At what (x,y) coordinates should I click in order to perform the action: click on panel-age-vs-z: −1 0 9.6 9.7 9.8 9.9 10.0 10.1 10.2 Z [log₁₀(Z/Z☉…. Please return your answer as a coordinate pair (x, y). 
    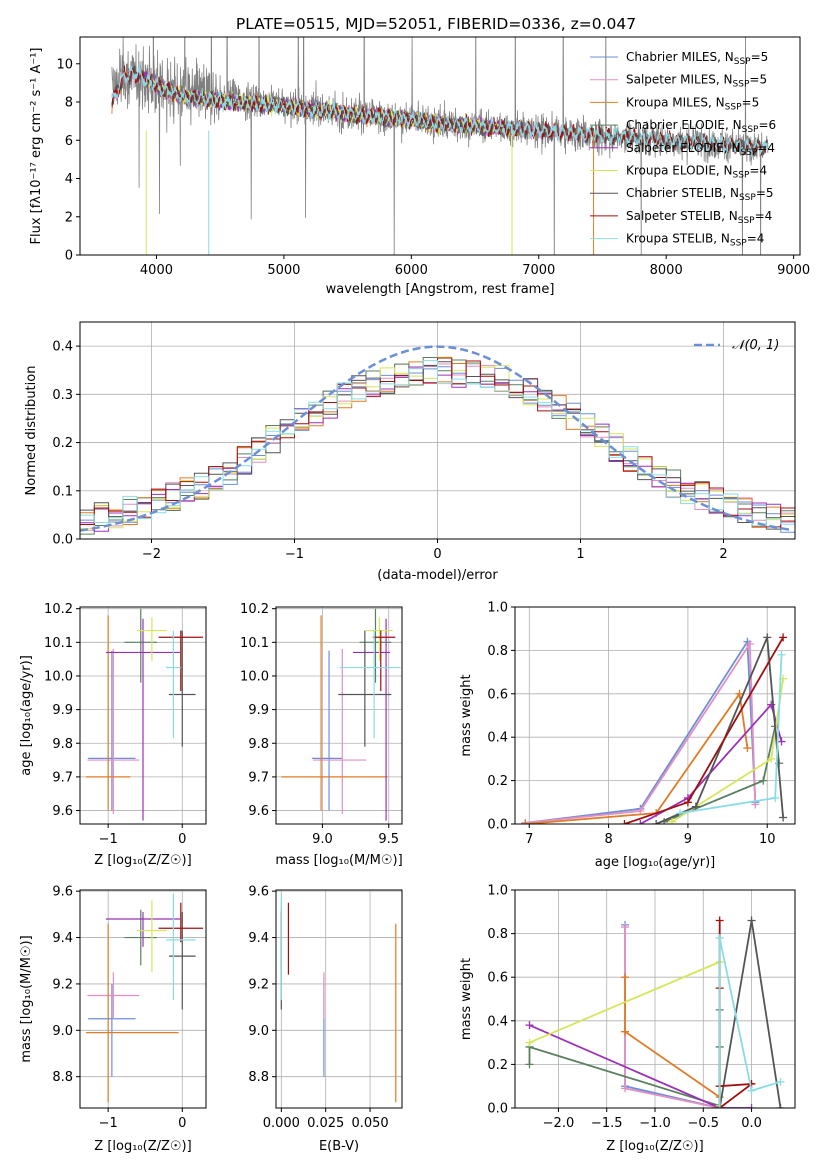
    Looking at the image, I should click on (113, 735).